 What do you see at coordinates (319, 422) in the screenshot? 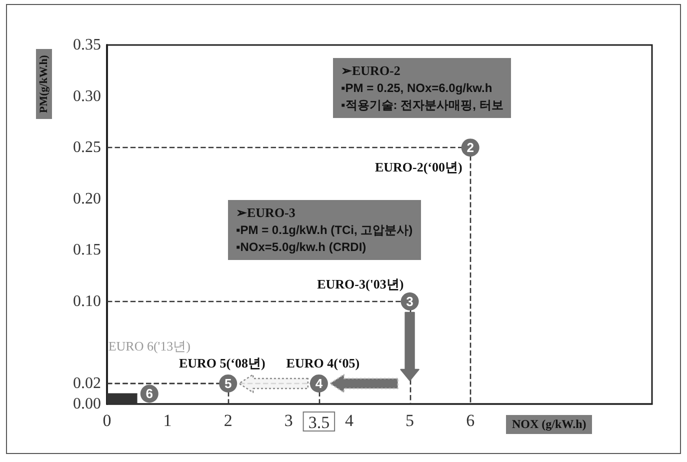
I see `x-tick-label: 3.5` at bounding box center [319, 422].